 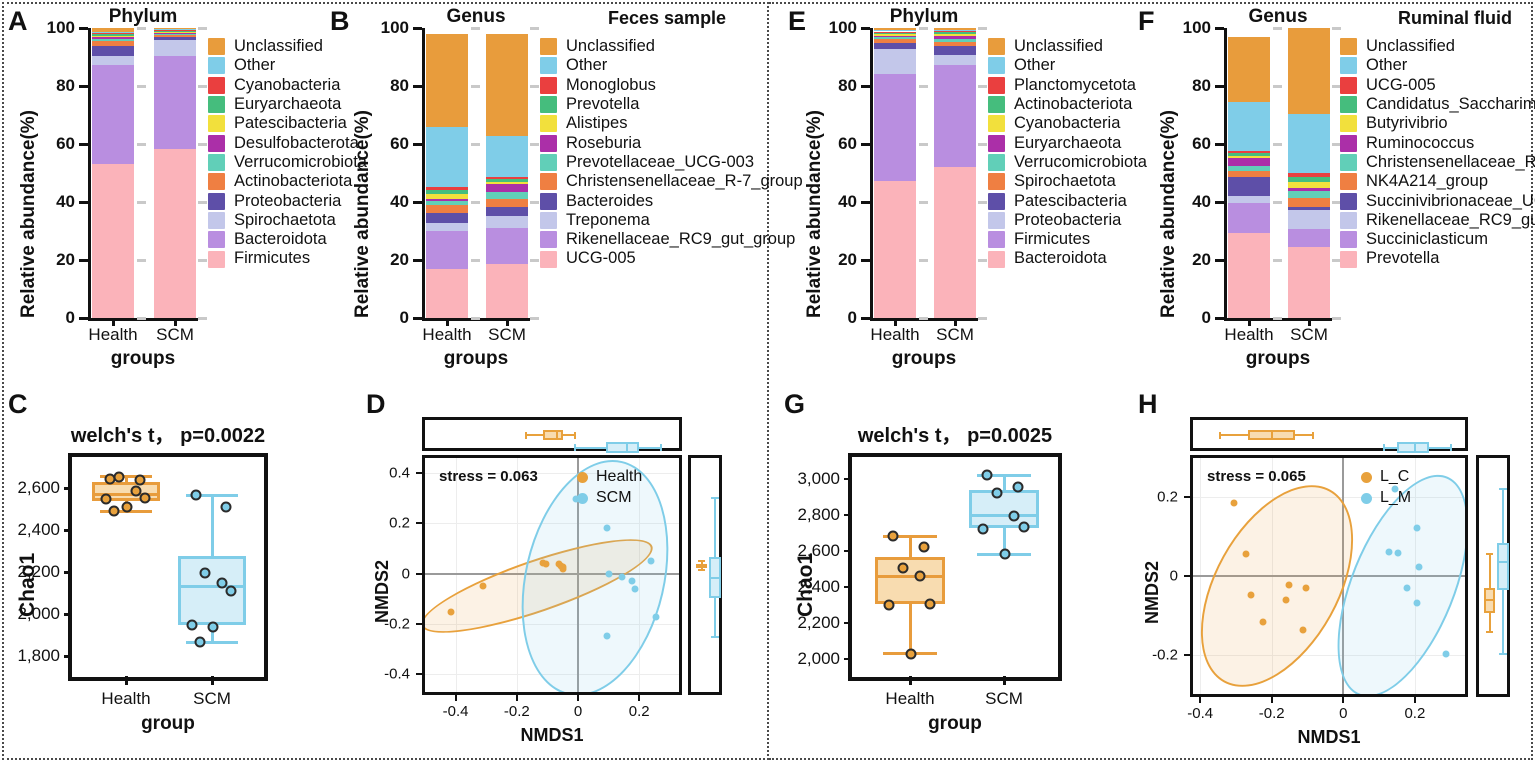 I want to click on legend-label: Alistipes, so click(x=597, y=123).